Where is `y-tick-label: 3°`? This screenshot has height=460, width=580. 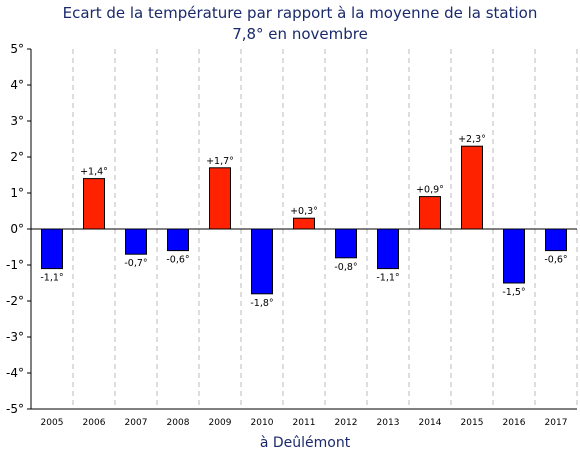 y-tick-label: 3° is located at coordinates (17, 121).